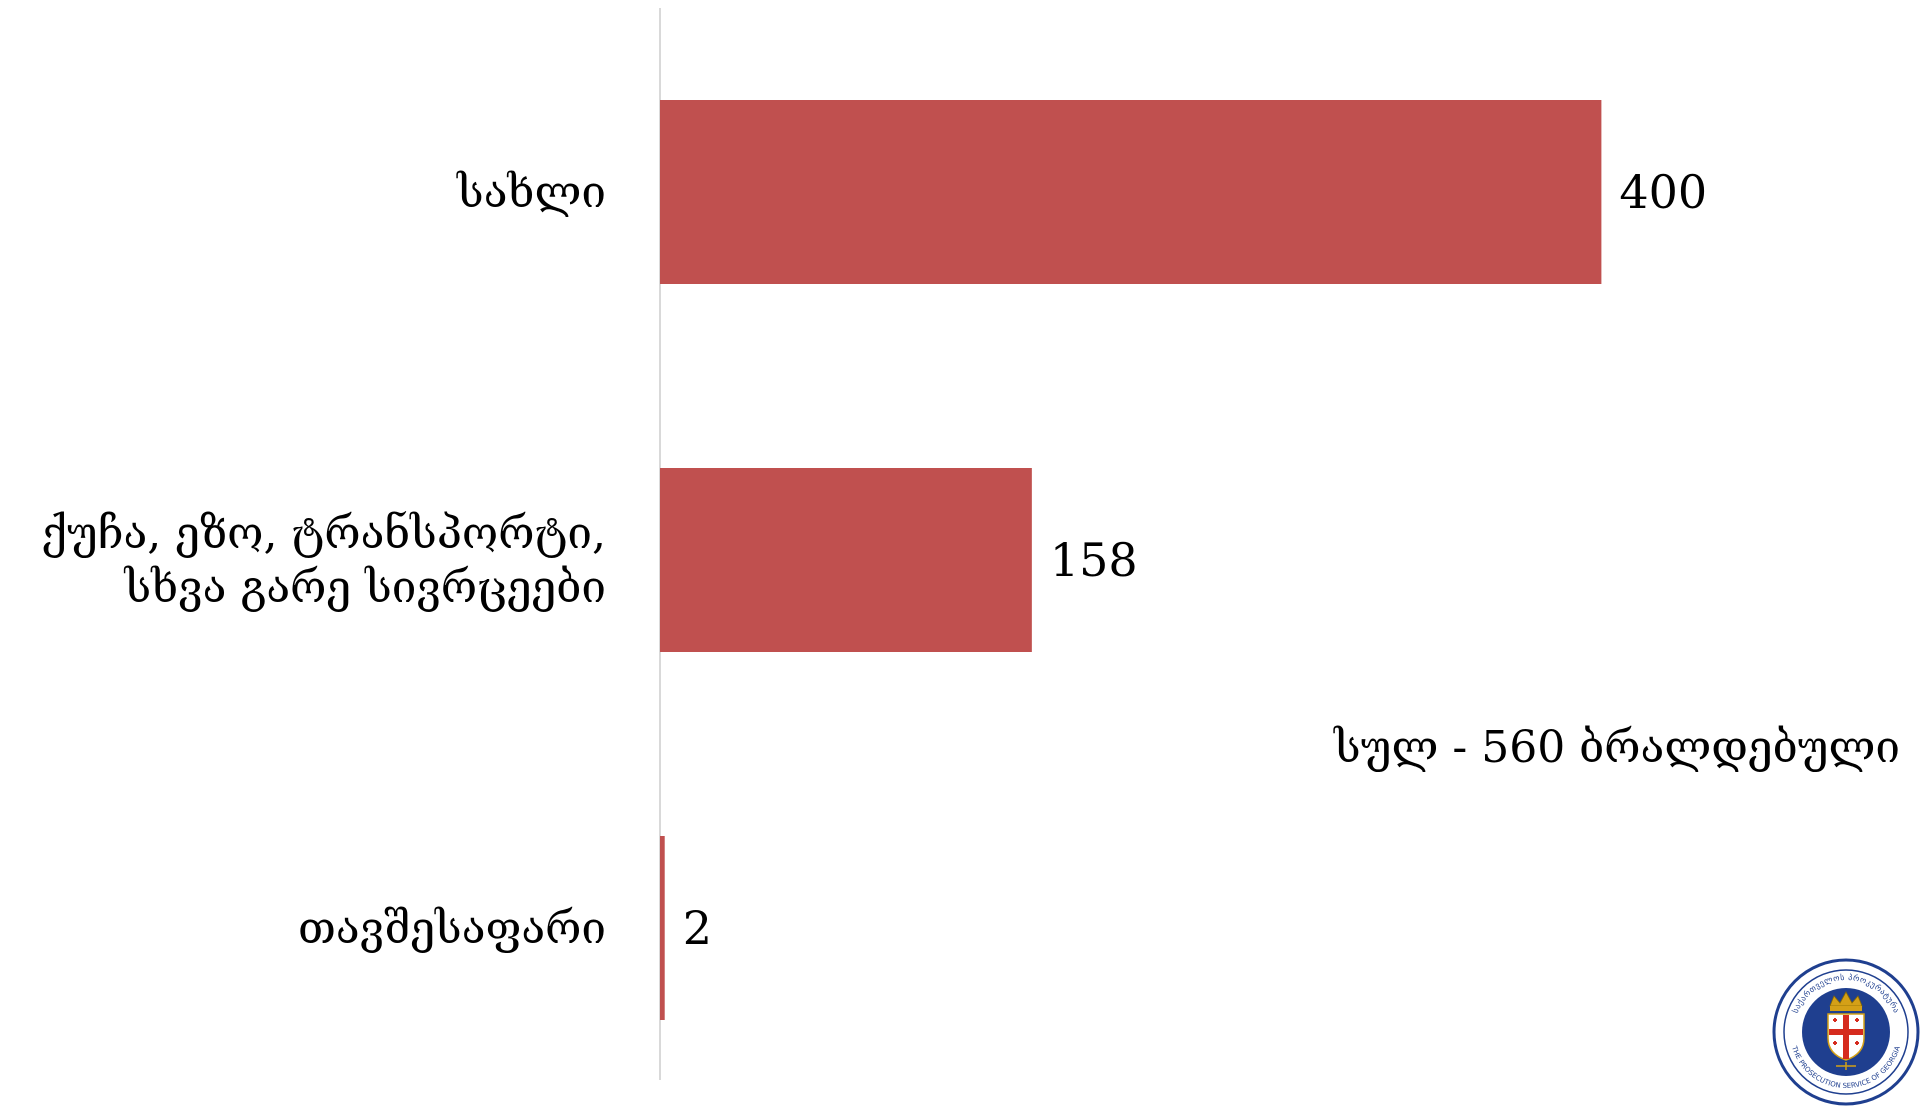  What do you see at coordinates (1663, 192) in the screenshot?
I see `value-label-1: 400` at bounding box center [1663, 192].